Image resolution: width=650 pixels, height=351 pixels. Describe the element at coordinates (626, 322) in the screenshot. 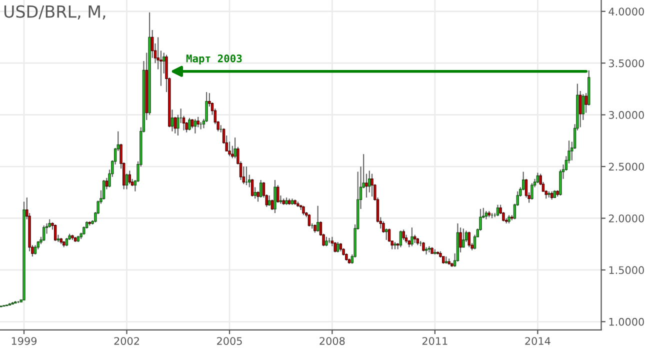

I see `y-tick-label: 1.0000` at that location.